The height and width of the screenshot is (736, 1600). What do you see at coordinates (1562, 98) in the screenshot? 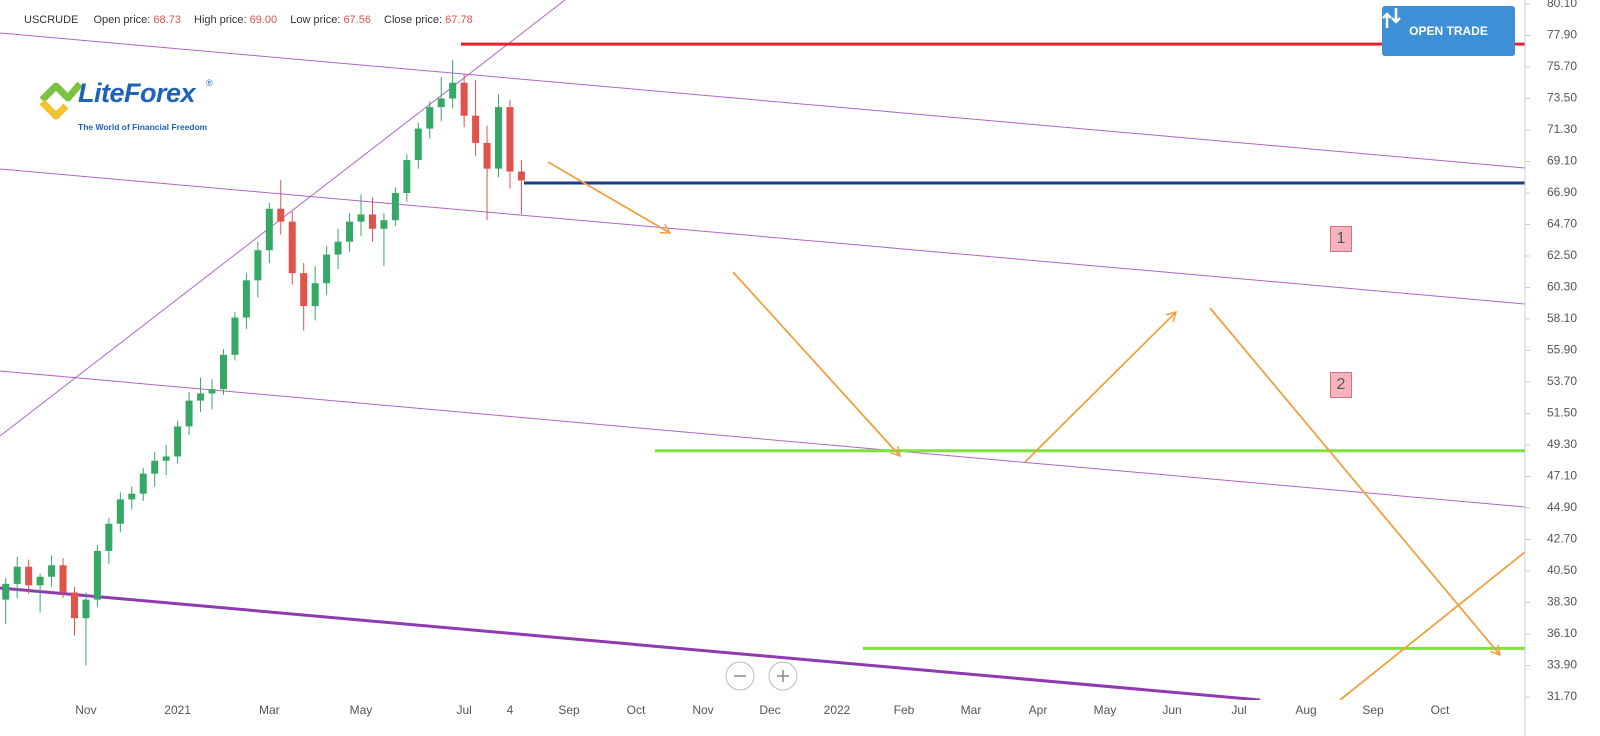
I see `y-tick-label: 73.50` at bounding box center [1562, 98].